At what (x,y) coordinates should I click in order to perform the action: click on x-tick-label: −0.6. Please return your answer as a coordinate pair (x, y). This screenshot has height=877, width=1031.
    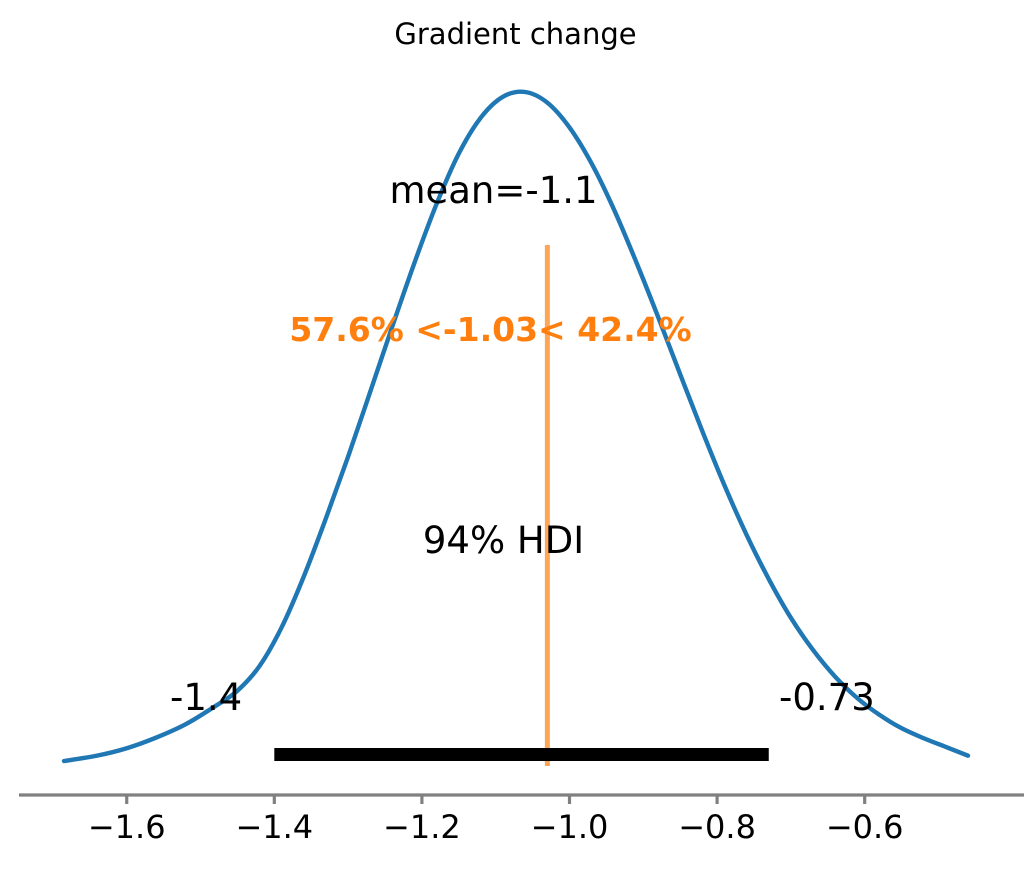
    Looking at the image, I should click on (864, 827).